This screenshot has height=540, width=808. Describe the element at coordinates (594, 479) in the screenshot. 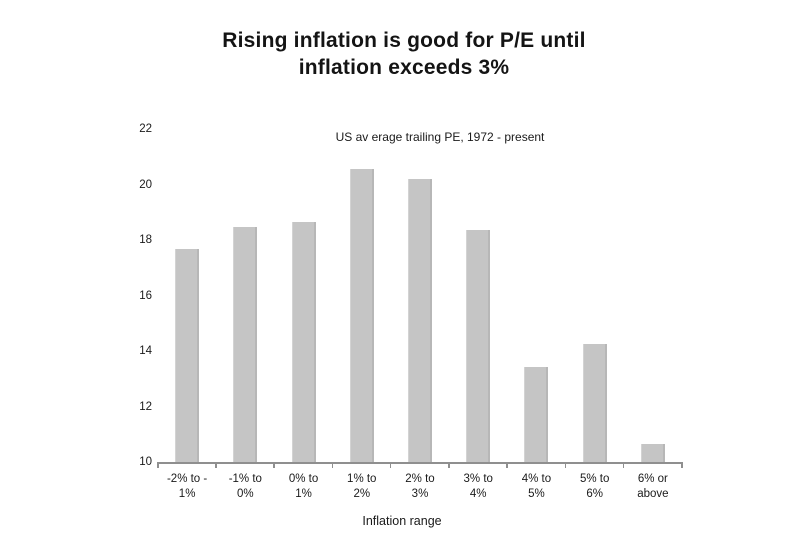

I see `x-category-label-line: 5% to` at that location.